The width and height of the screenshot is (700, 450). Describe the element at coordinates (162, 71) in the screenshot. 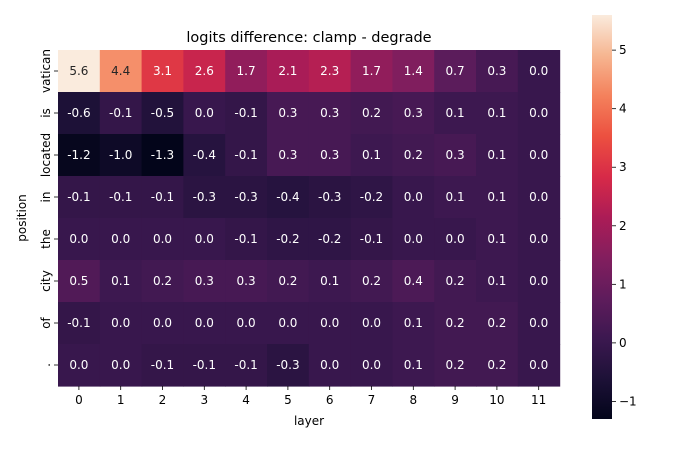

I see `cell-value-label: 3.1` at that location.